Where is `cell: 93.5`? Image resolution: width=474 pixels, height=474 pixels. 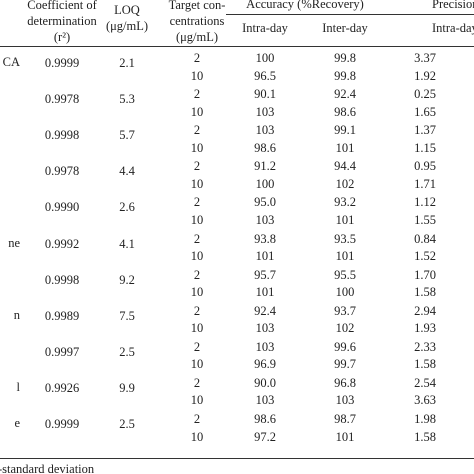 cell: 93.5 is located at coordinates (345, 238).